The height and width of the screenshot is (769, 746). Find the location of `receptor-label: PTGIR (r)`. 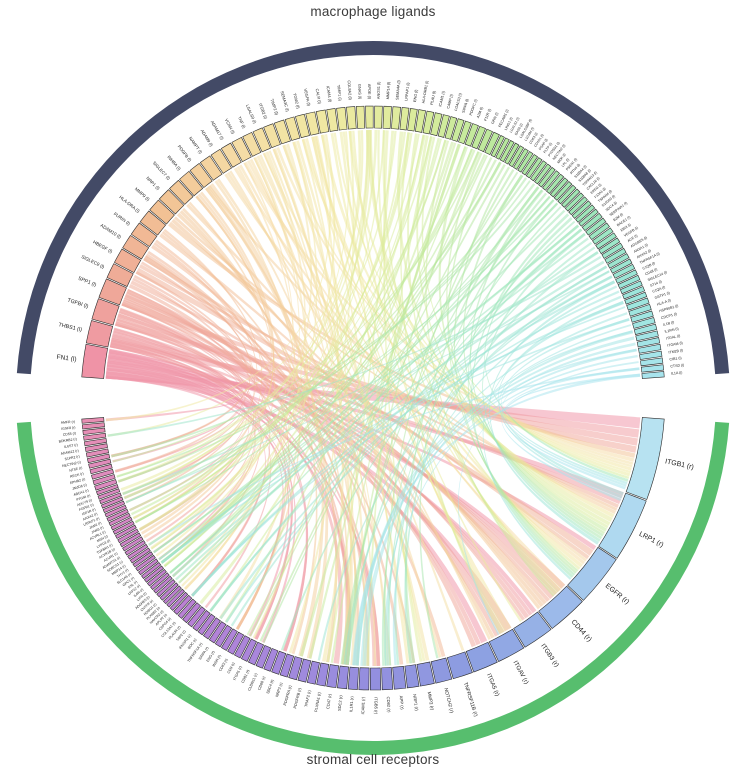

receptor-label: PTGIR (r) is located at coordinates (83, 497).